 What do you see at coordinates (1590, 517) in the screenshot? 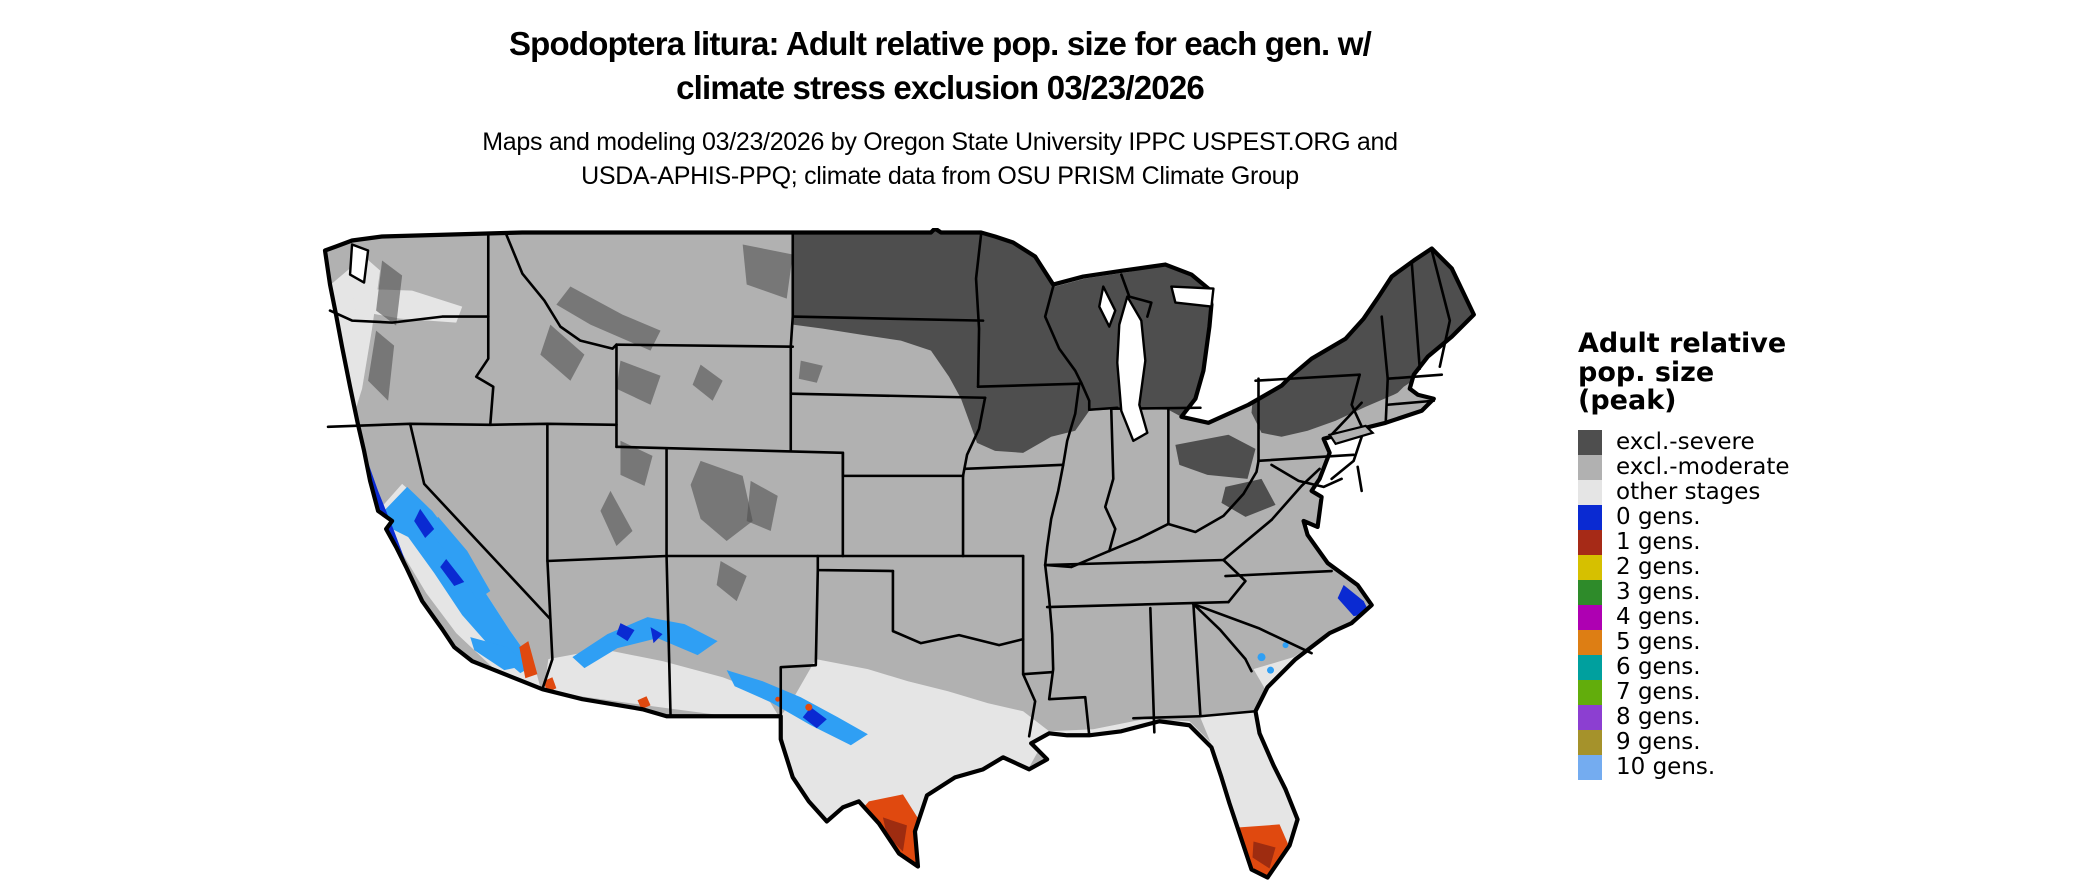
I see `legend-swatch-g0` at bounding box center [1590, 517].